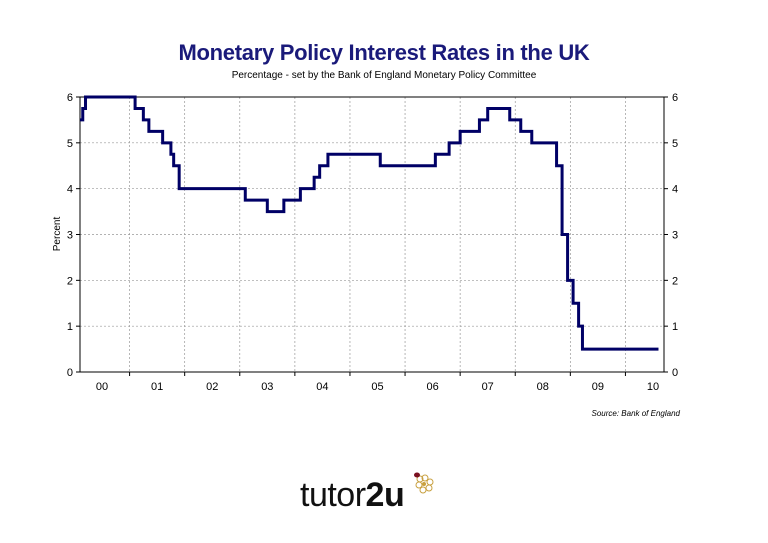 This screenshot has width=768, height=543. I want to click on y-tick-label-left: 5, so click(70, 144).